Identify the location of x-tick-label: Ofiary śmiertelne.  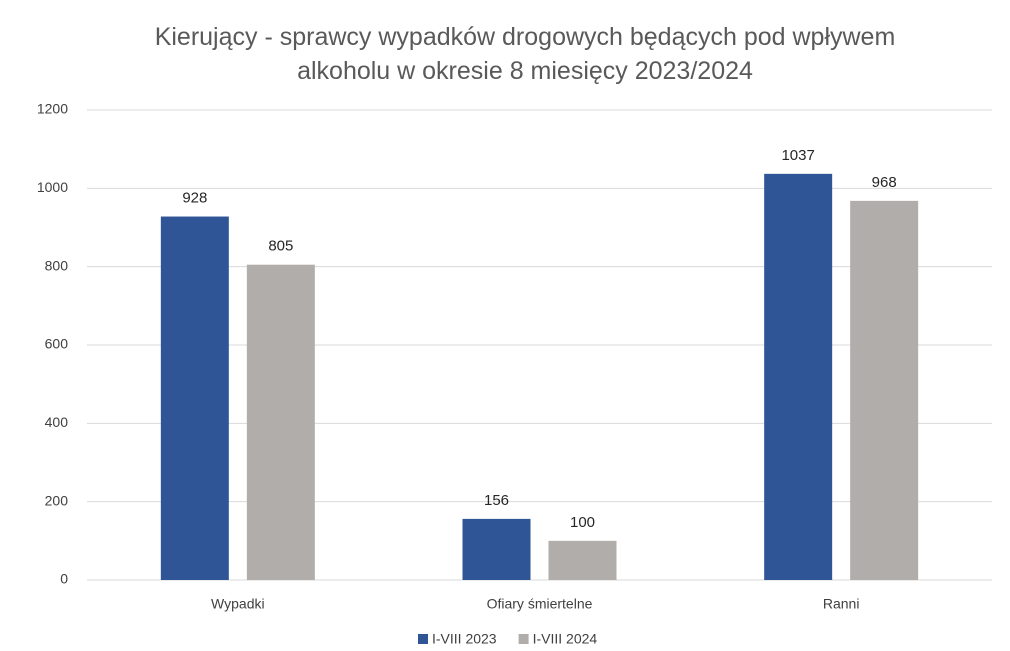
(540, 604).